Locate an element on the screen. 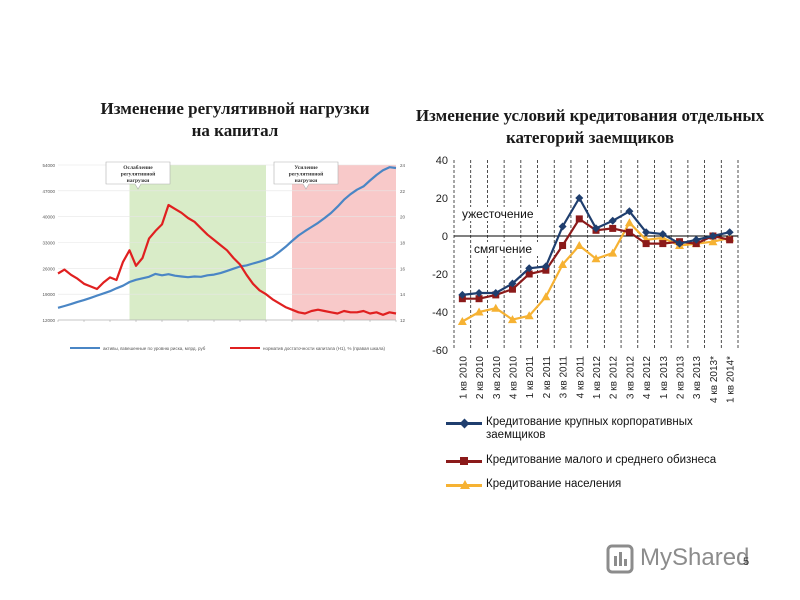 This screenshot has height=600, width=800. left-axis-tick-label: 33000 is located at coordinates (48, 243).